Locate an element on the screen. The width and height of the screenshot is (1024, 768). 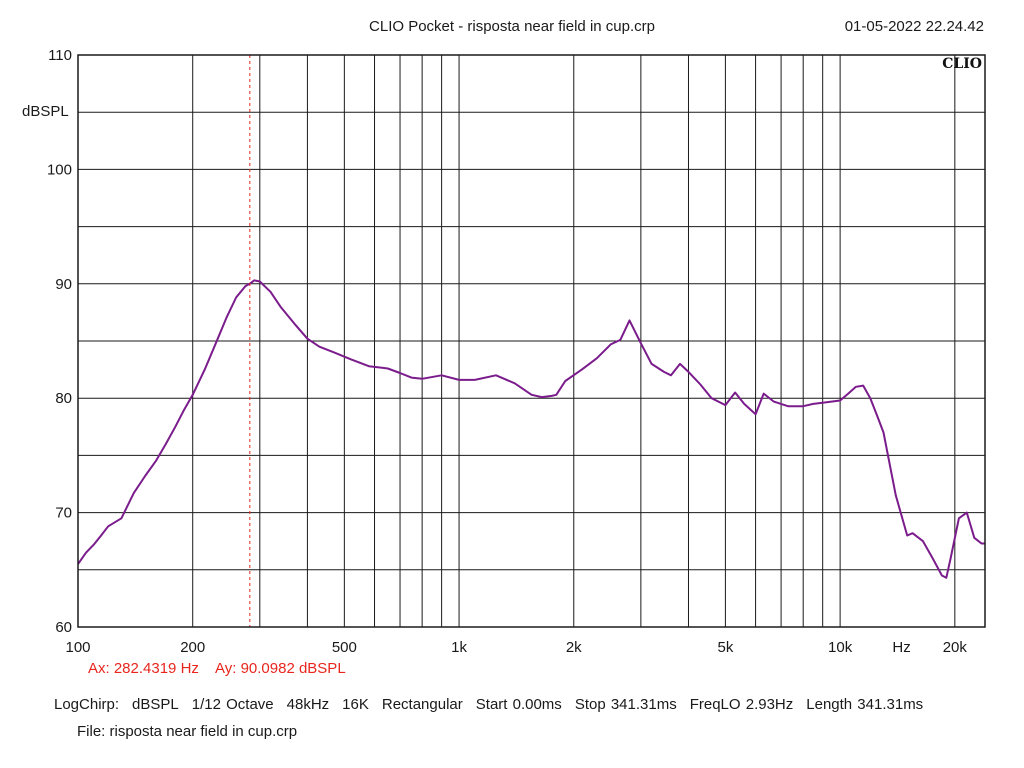
settings-item: 16K is located at coordinates (355, 704).